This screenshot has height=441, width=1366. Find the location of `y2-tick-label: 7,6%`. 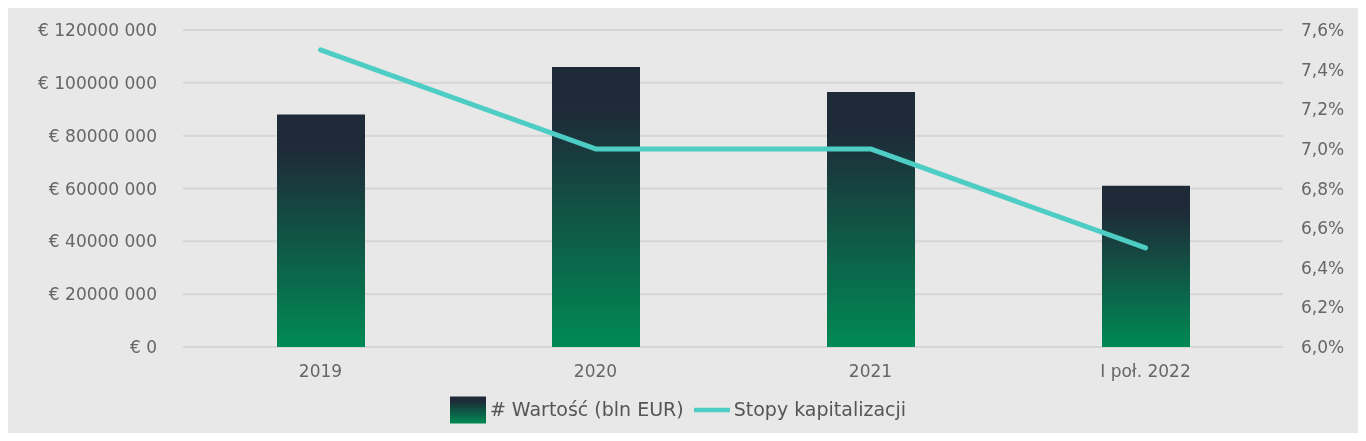

y2-tick-label: 7,6% is located at coordinates (1323, 30).